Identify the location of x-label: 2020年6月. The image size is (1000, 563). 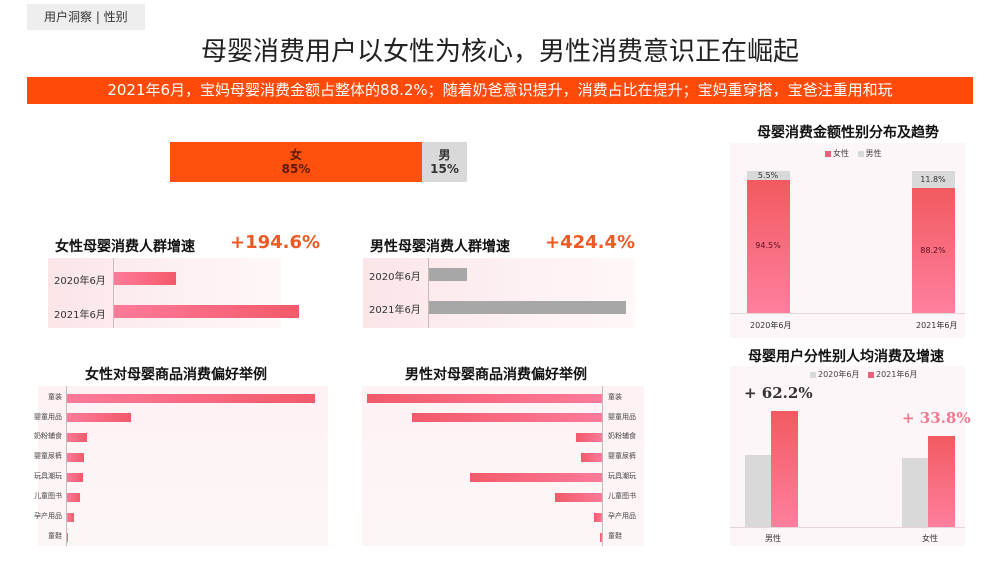
(771, 325).